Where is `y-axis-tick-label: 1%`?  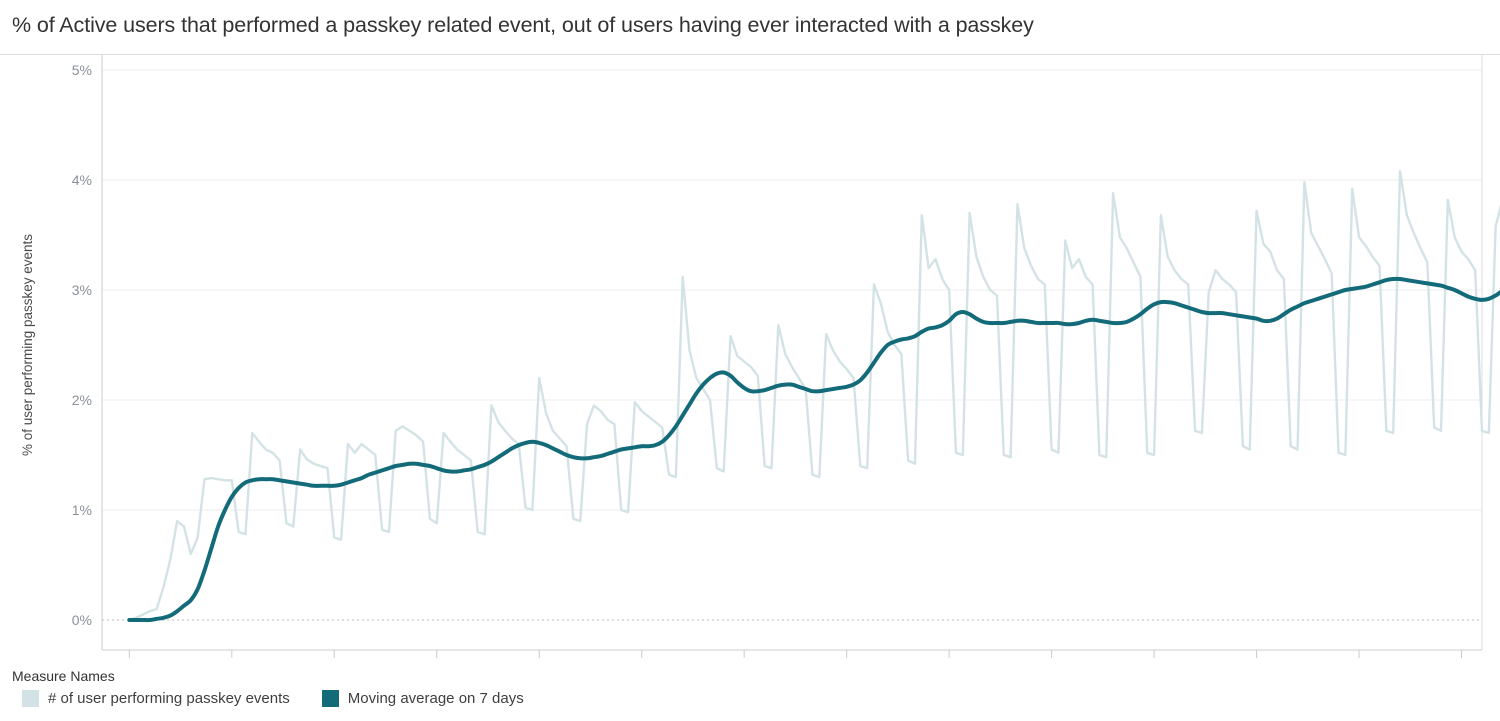
y-axis-tick-label: 1% is located at coordinates (82, 510).